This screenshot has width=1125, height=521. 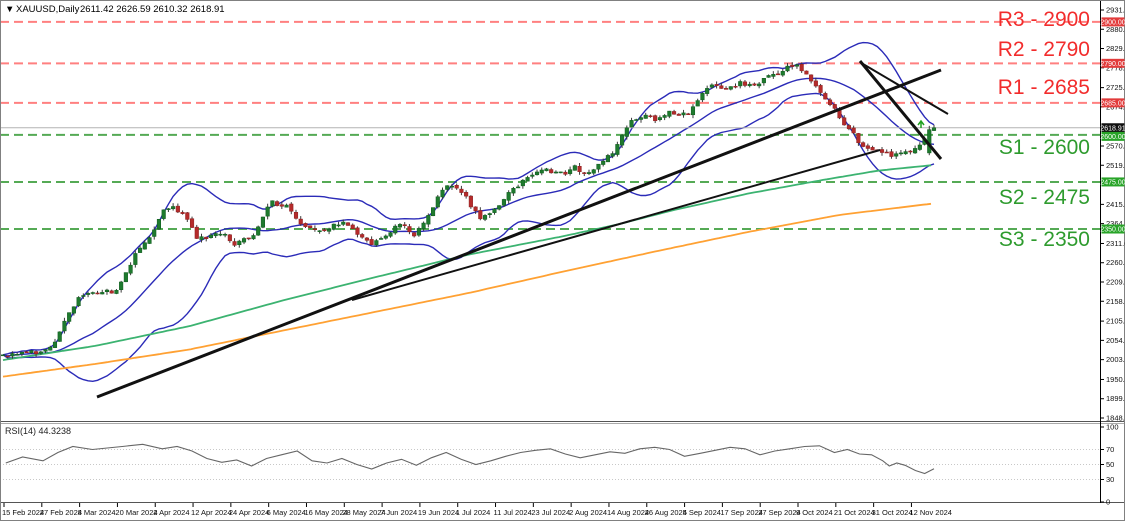 What do you see at coordinates (97, 512) in the screenshot?
I see `date-tick-label: 8 Mar 2024` at bounding box center [97, 512].